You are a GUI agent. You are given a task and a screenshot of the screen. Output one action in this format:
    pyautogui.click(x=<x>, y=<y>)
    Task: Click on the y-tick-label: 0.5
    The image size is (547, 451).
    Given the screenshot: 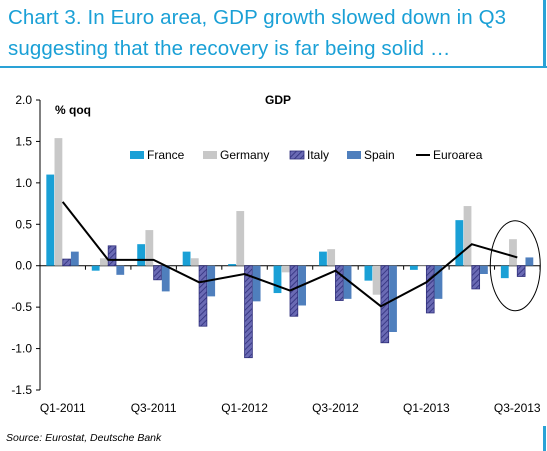 What is the action you would take?
    pyautogui.click(x=23, y=224)
    